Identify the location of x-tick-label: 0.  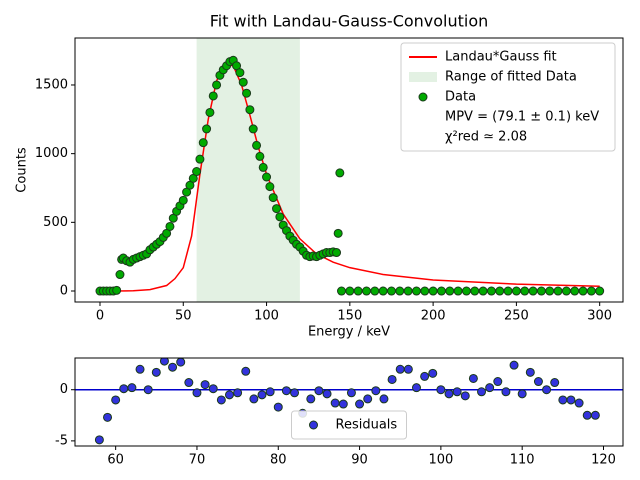
(100, 316).